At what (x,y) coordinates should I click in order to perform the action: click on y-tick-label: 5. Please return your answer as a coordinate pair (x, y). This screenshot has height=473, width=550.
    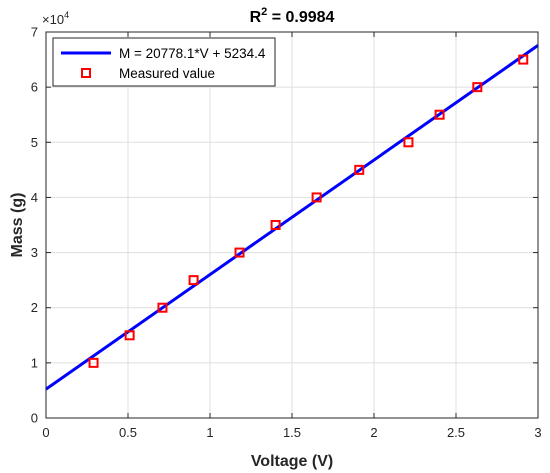
    Looking at the image, I should click on (34, 142).